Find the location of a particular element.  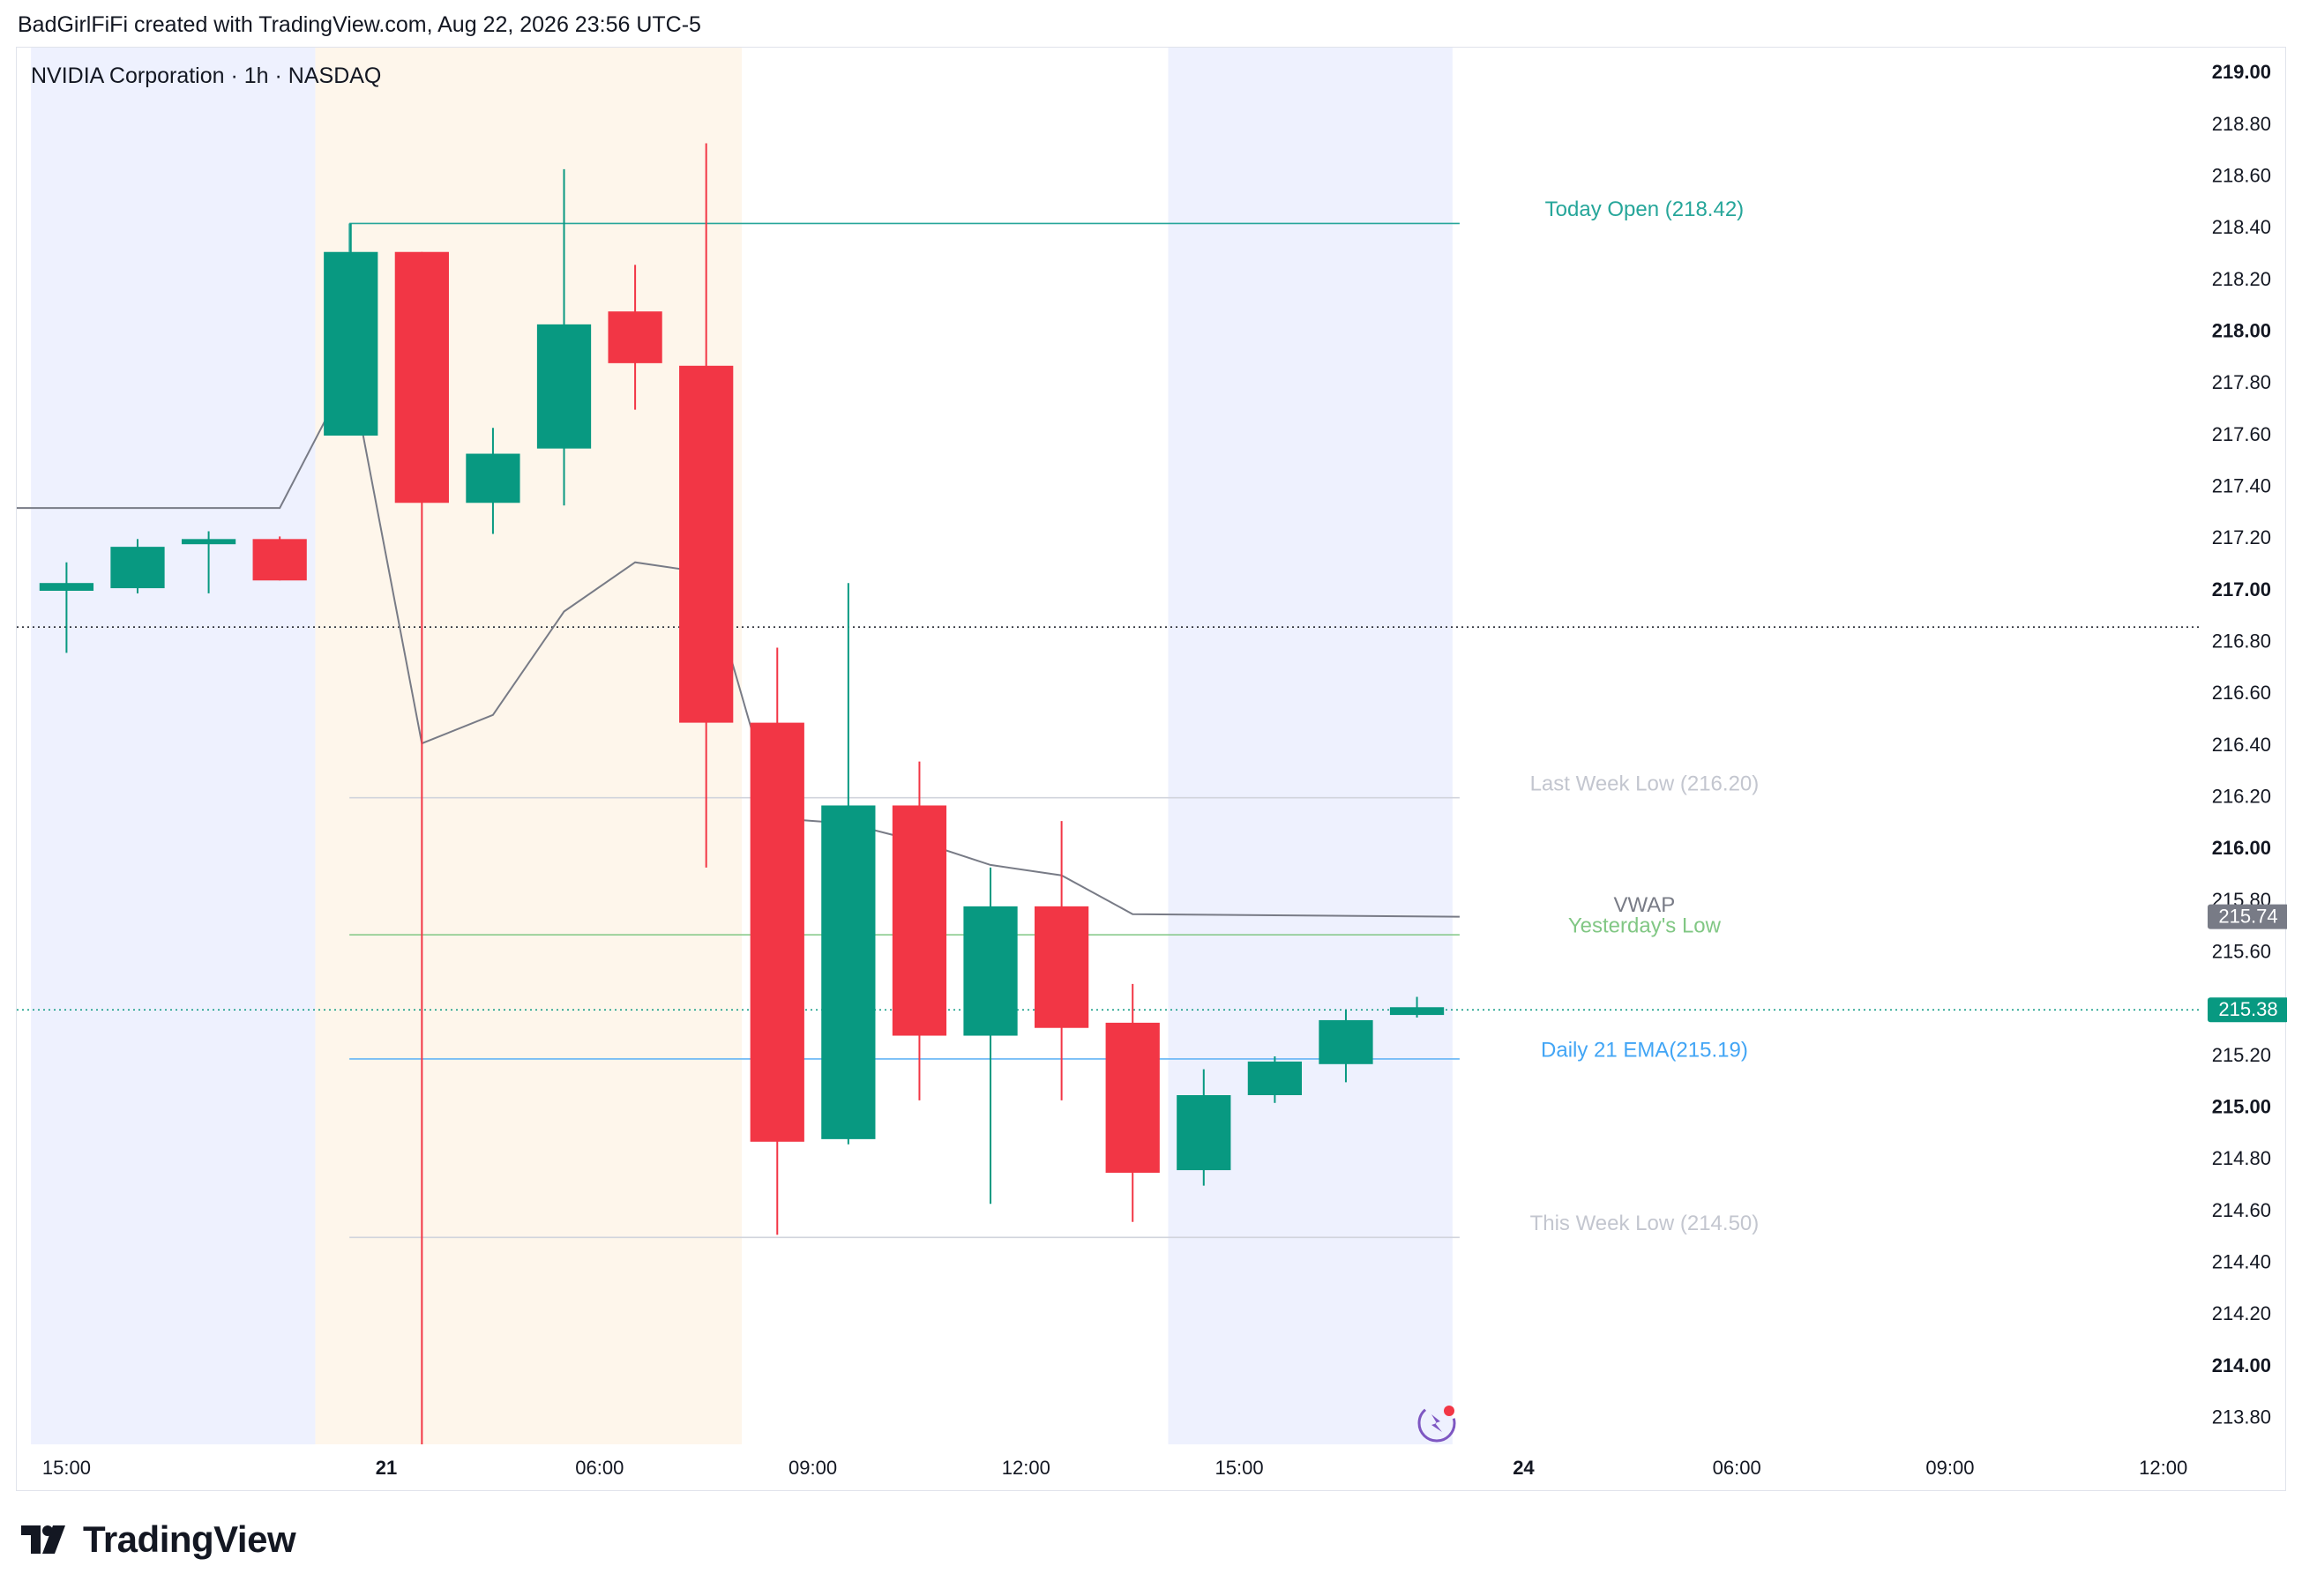

y-tick-label: 217.80 is located at coordinates (2241, 382).